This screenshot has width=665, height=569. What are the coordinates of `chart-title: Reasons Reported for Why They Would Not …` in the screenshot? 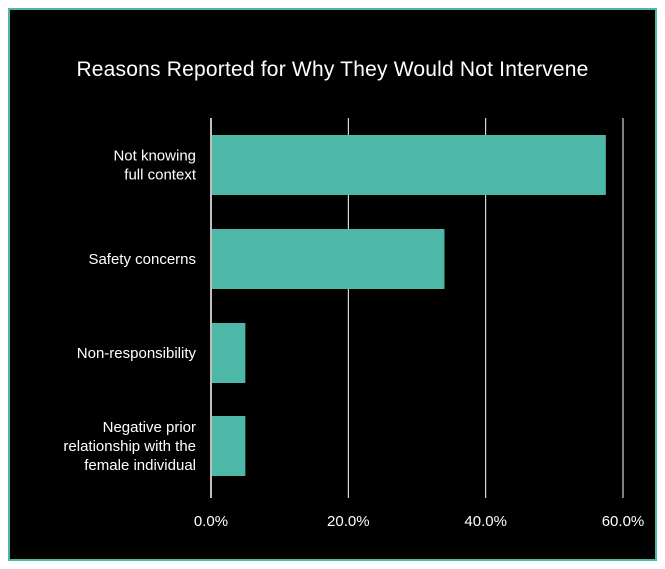 It's located at (332, 69).